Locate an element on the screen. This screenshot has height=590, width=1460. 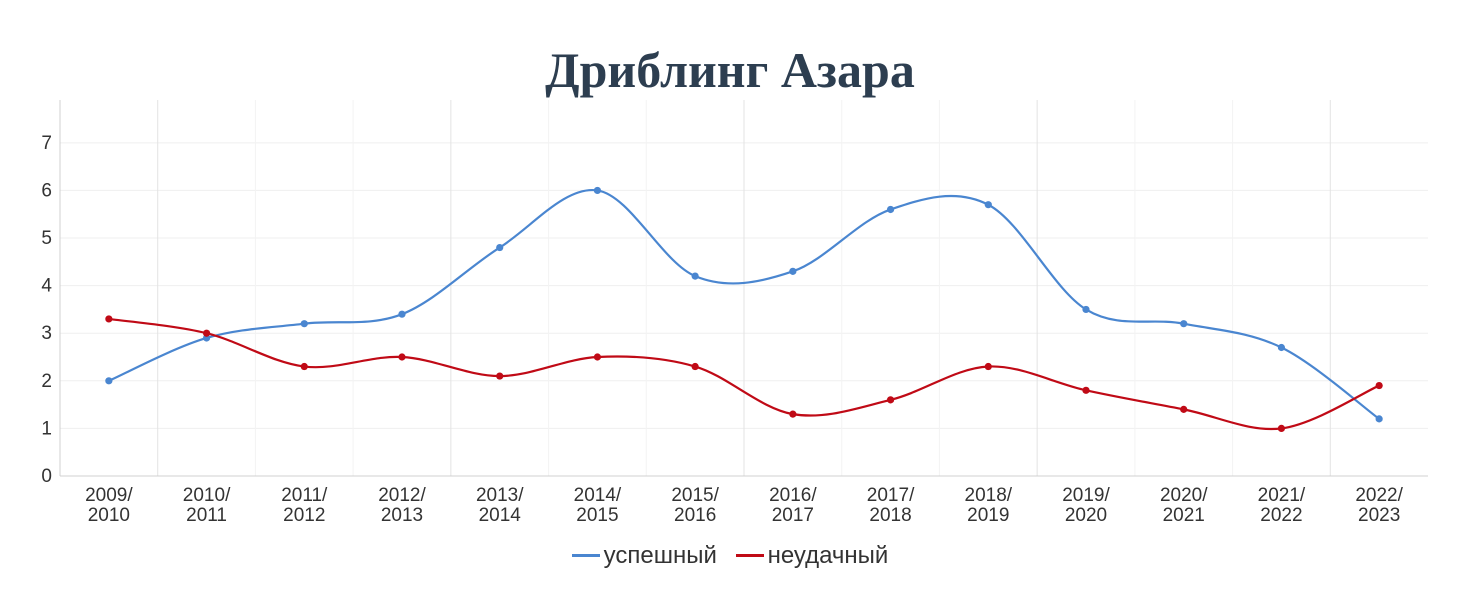
legend-swatch-successful is located at coordinates (585, 555).